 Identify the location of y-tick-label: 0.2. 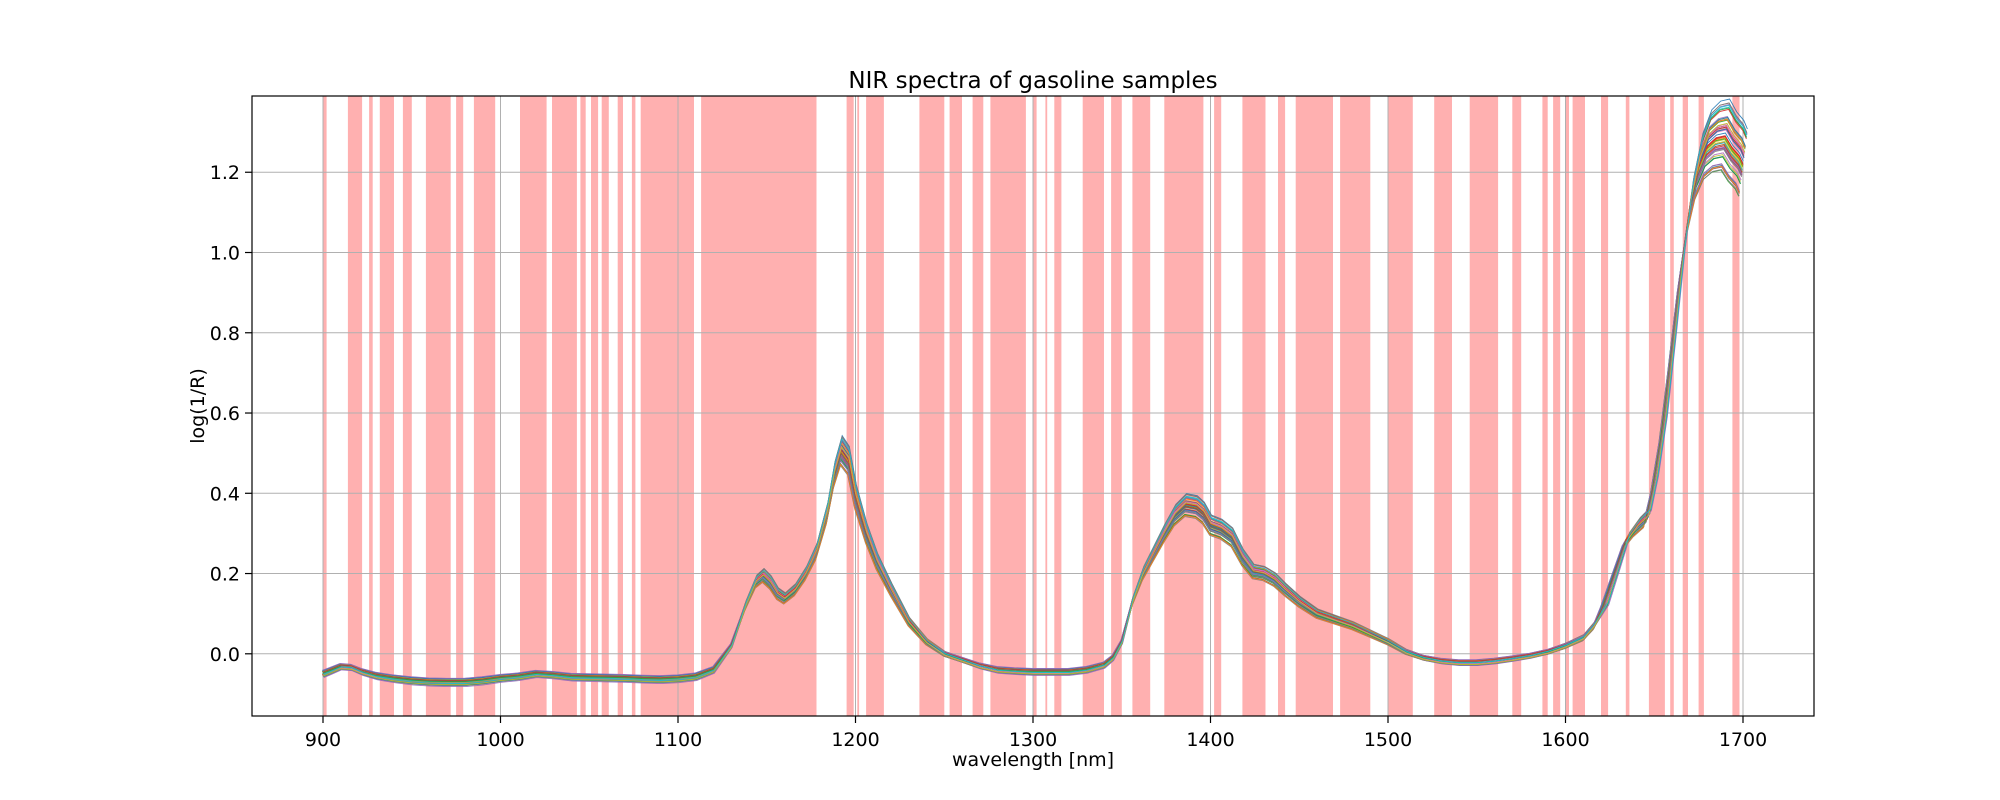
(225, 575).